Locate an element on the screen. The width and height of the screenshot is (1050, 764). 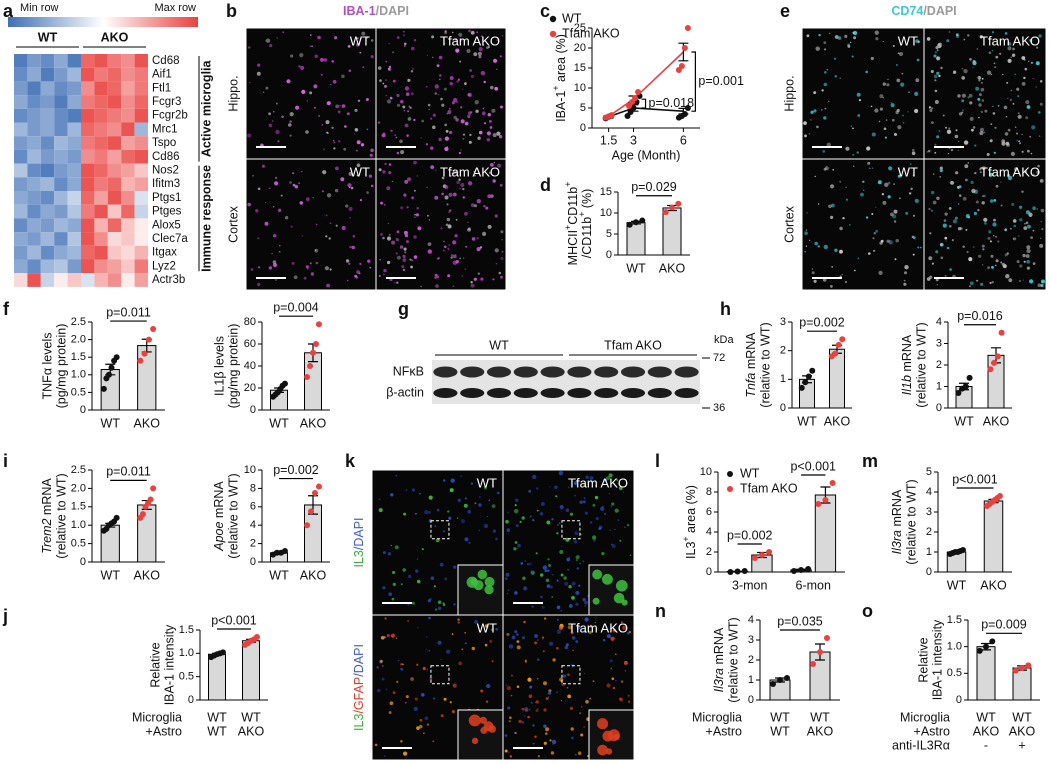
inset is located at coordinates (480, 735).